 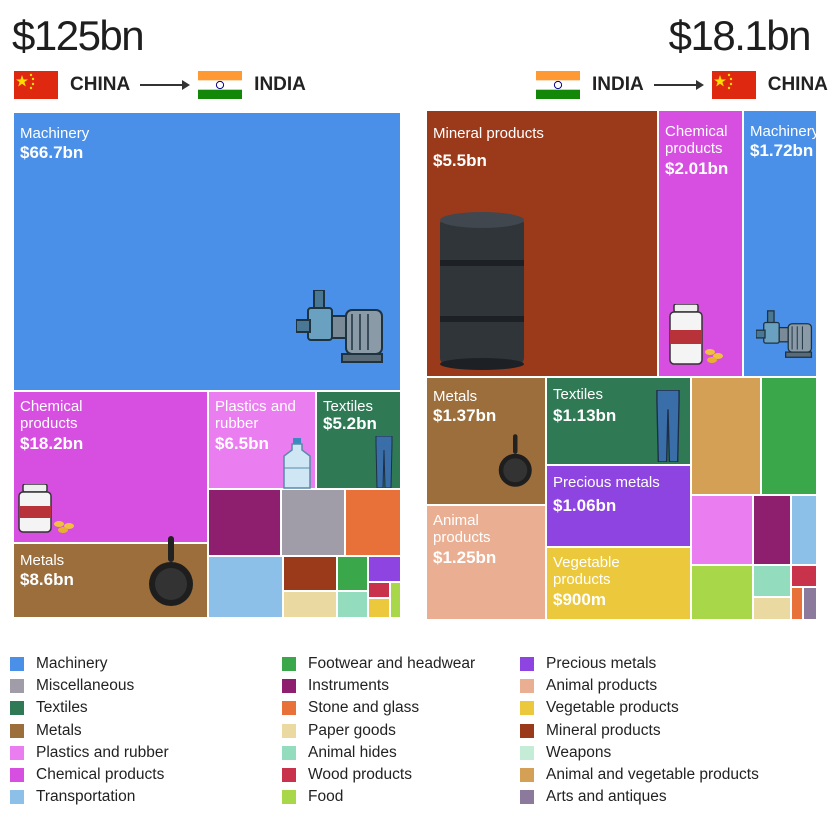 What do you see at coordinates (804, 576) in the screenshot?
I see `treemap-tile-wood-products` at bounding box center [804, 576].